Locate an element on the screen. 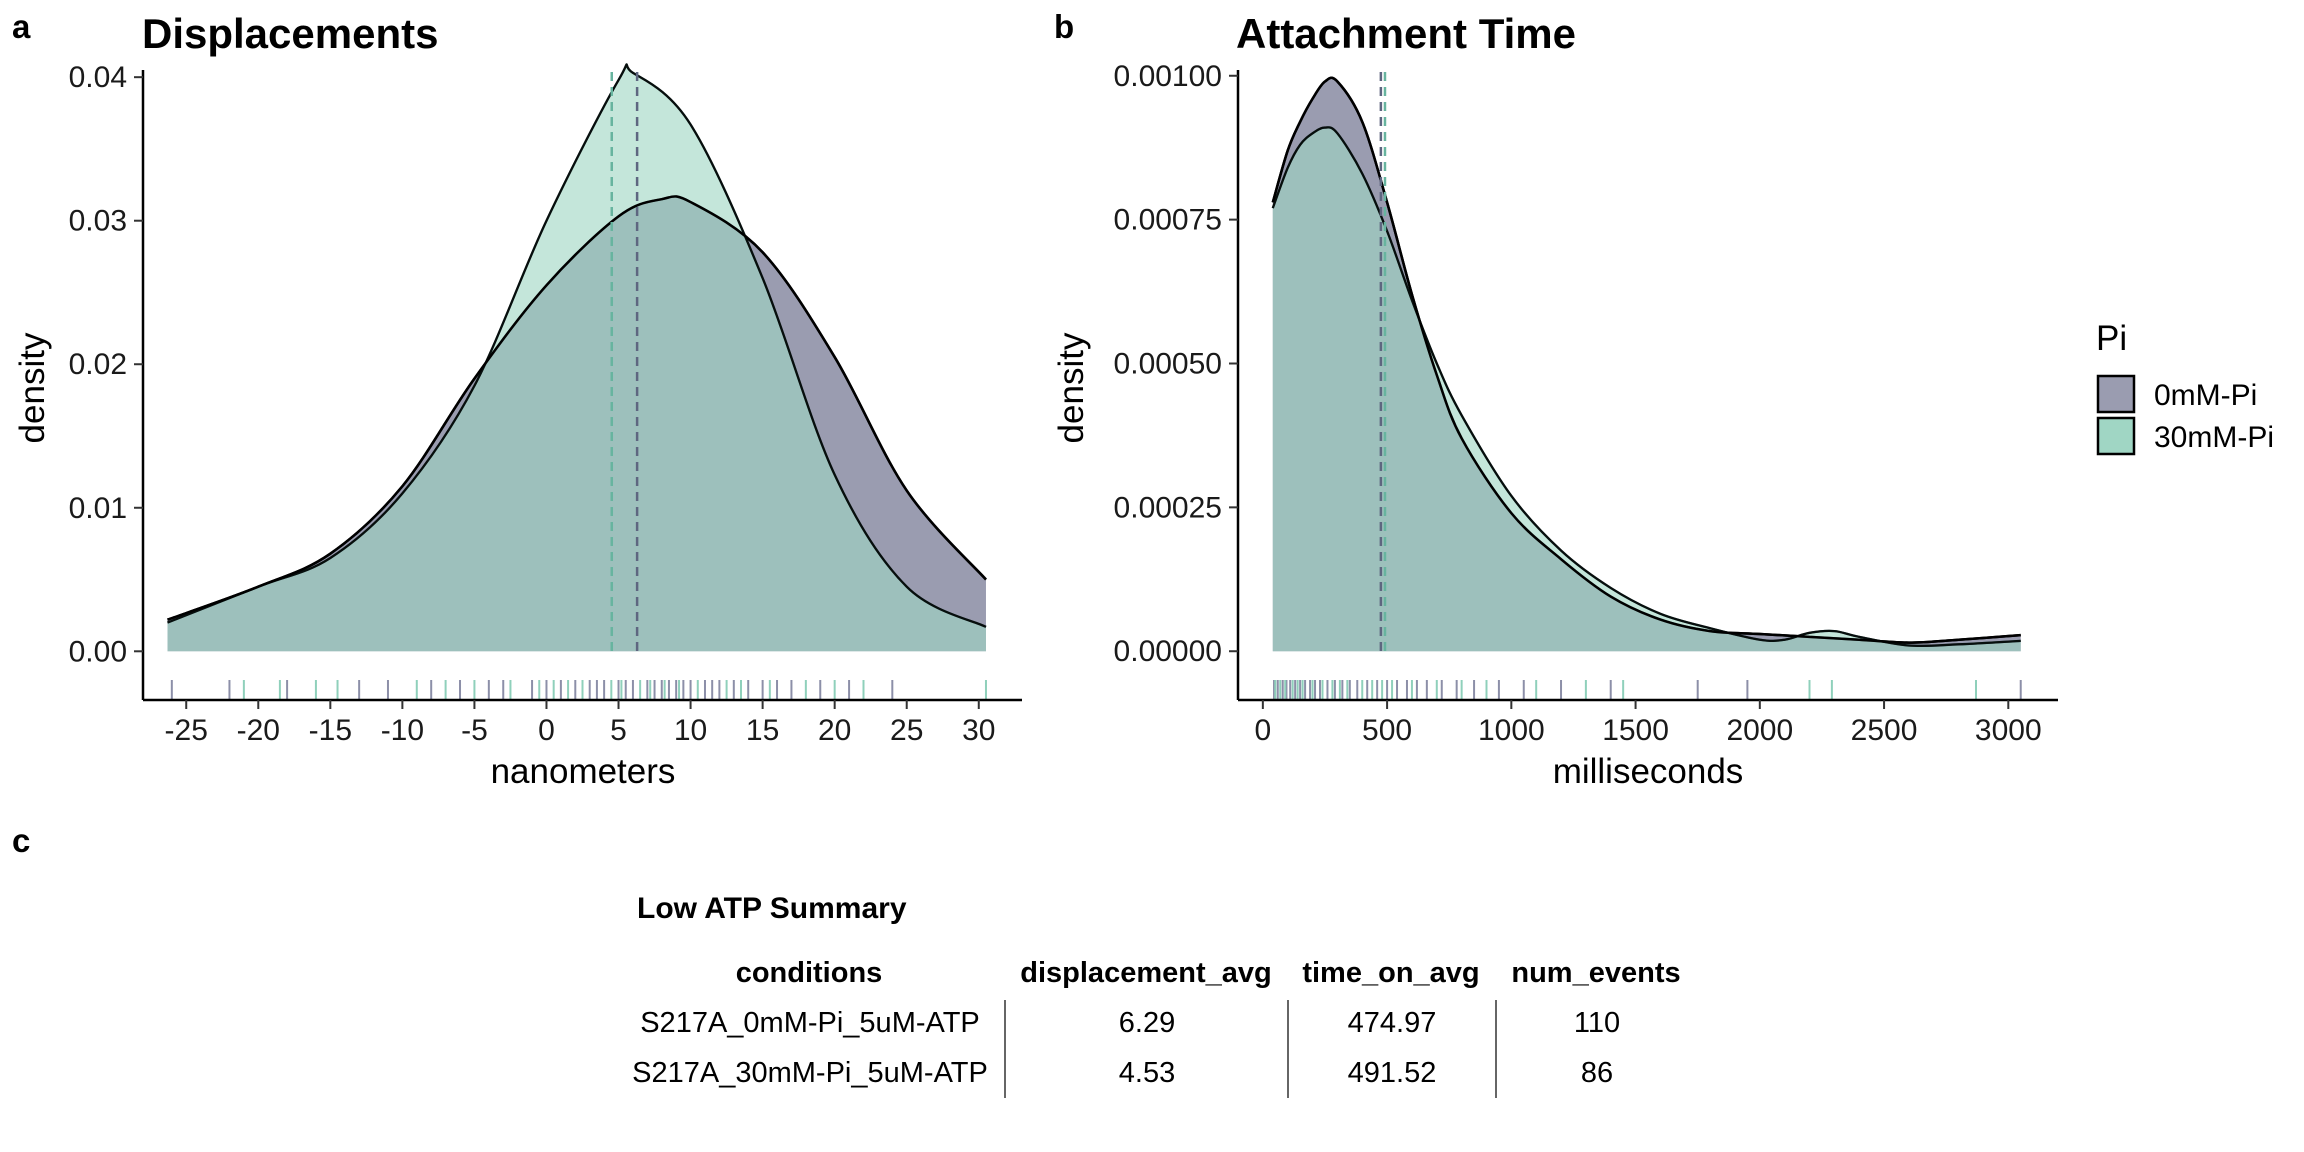 This screenshot has width=2304, height=1152. x-tick-label: 1500 is located at coordinates (1635, 730).